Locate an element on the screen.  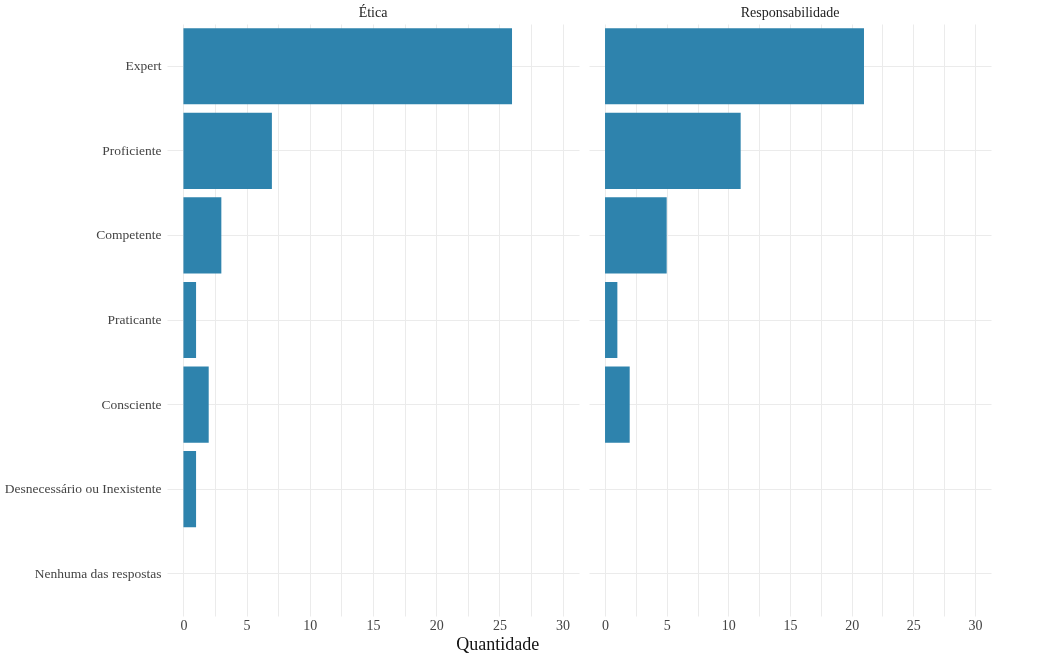
y-tick-label: Competente is located at coordinates (129, 235).